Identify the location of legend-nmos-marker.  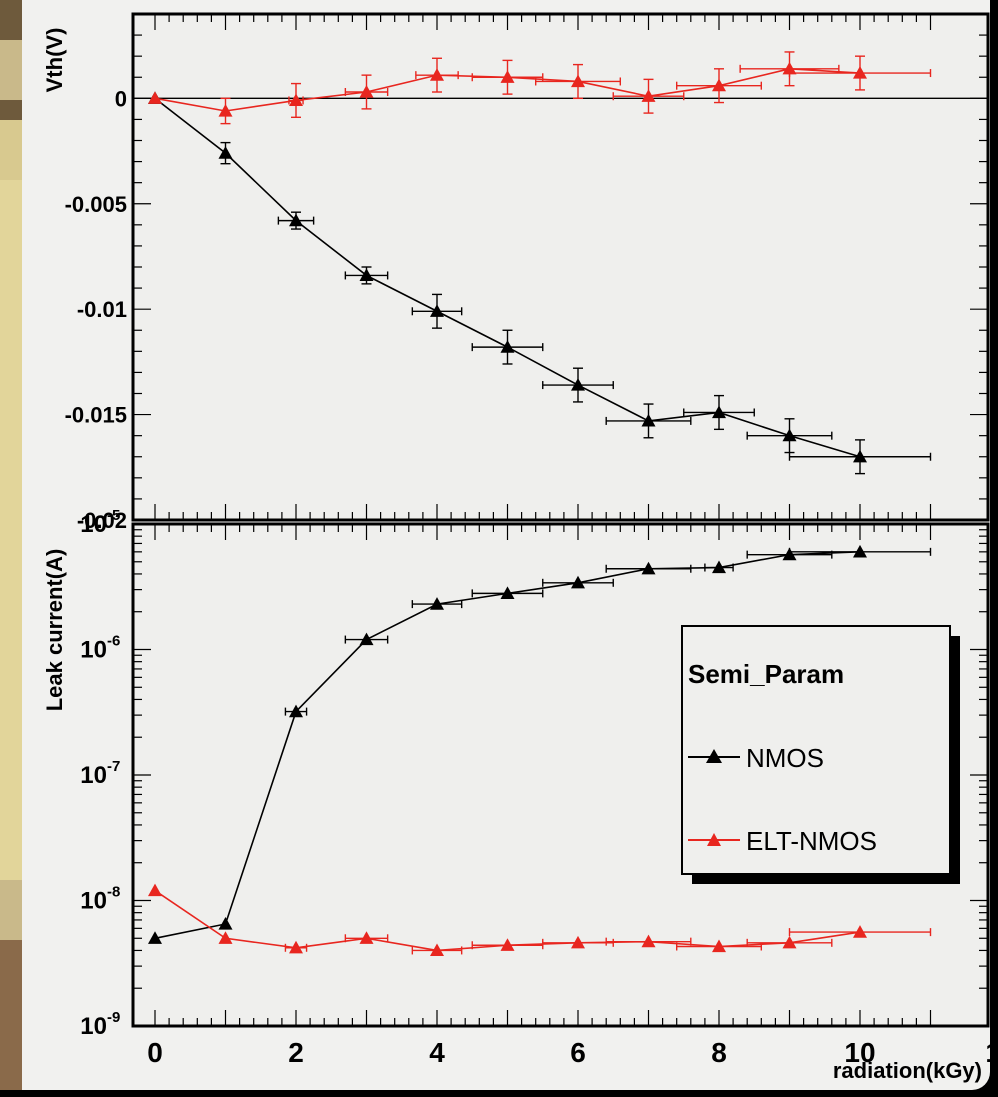
(714, 756).